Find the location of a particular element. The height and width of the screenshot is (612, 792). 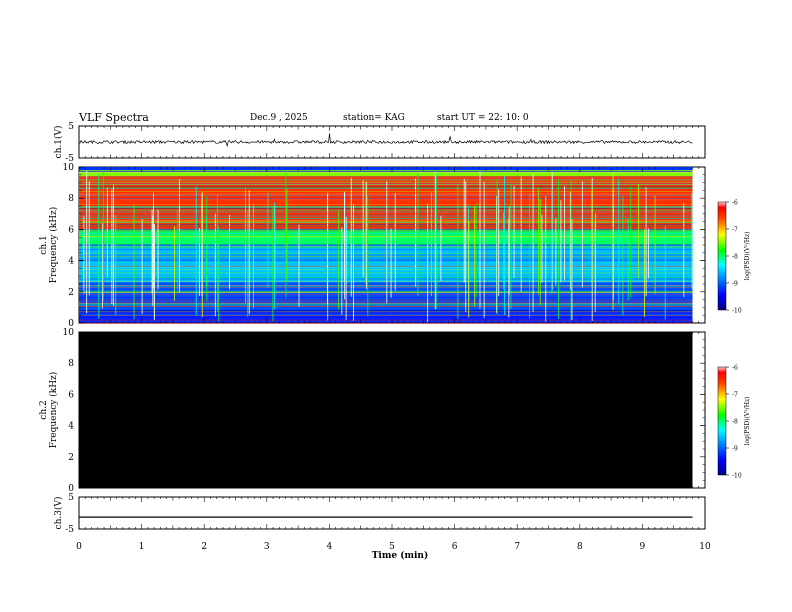

x-axis-label: Time (min) is located at coordinates (400, 555).